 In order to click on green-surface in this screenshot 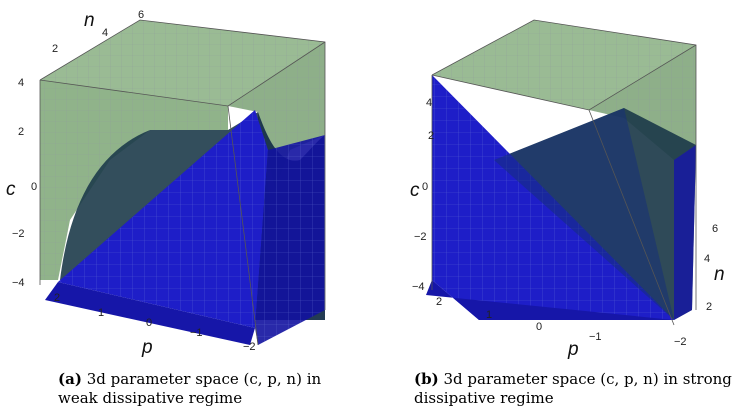, I will do `click(564, 90)`.